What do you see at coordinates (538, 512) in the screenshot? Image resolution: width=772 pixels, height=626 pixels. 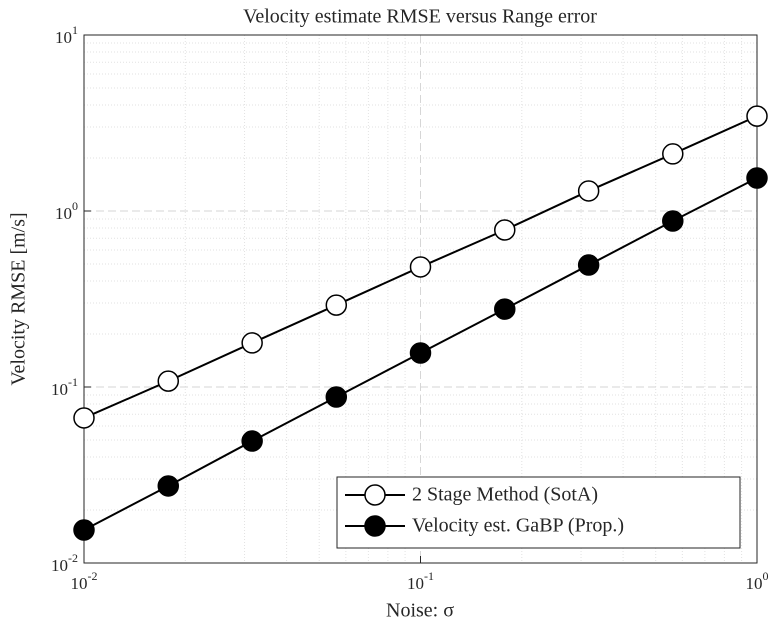 I see `legend-box` at bounding box center [538, 512].